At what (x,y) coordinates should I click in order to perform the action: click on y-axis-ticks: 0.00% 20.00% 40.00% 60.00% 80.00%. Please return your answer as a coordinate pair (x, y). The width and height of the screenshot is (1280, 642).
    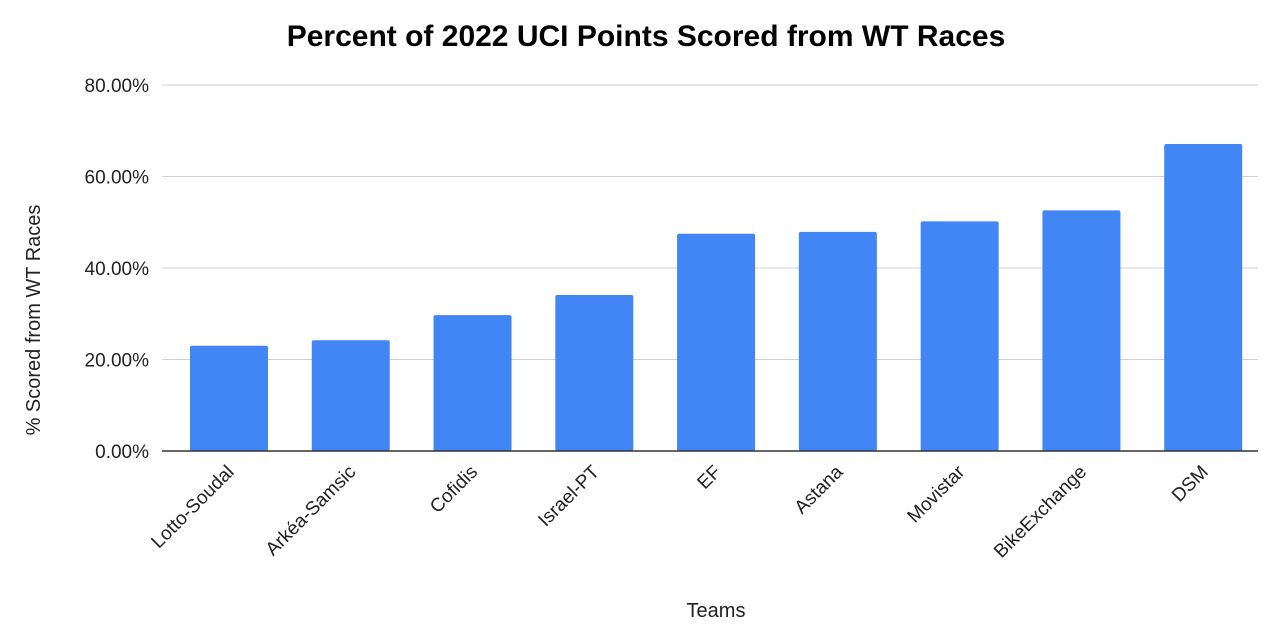
    Looking at the image, I should click on (117, 269).